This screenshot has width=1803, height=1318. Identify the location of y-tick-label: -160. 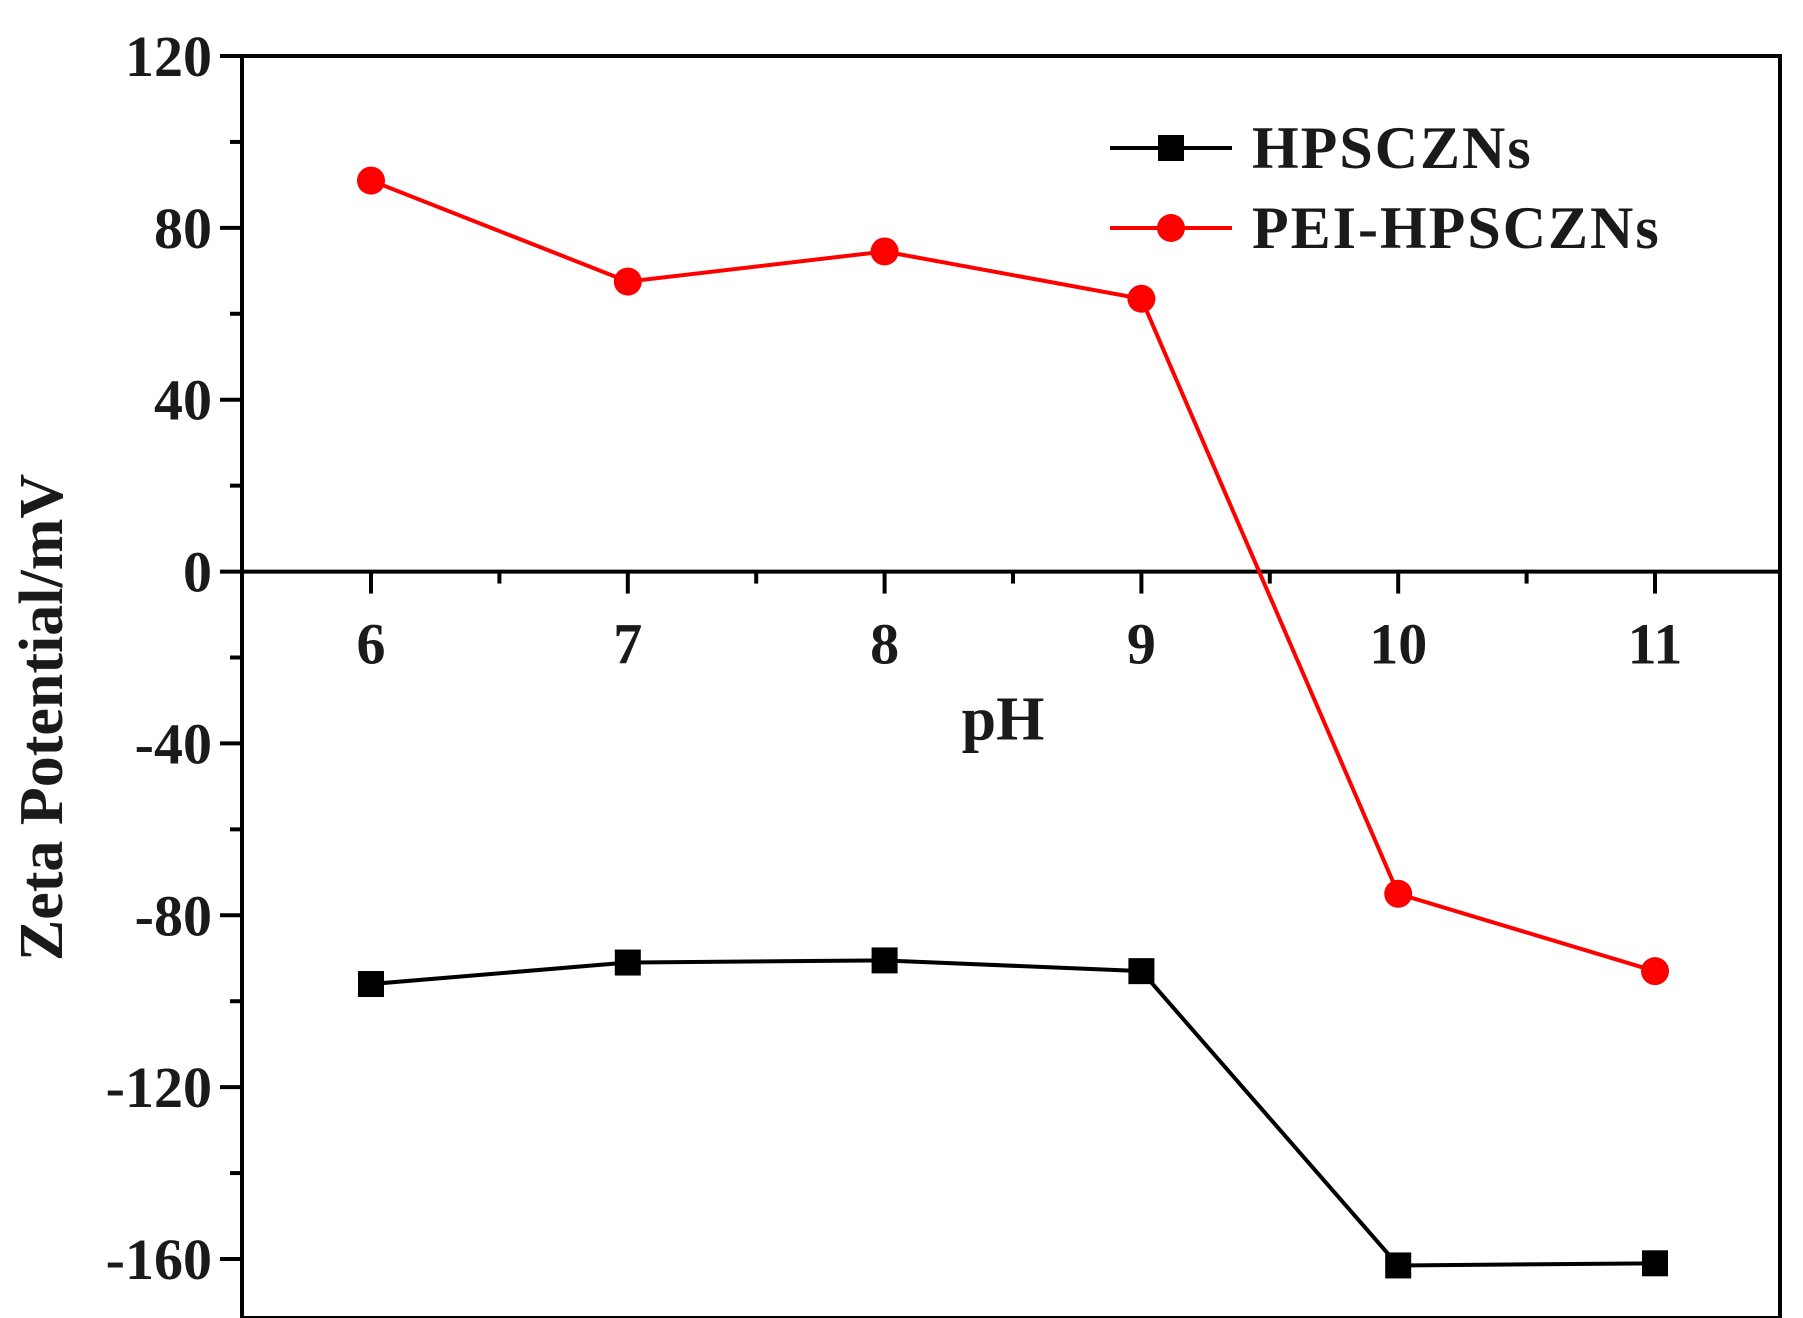
(159, 1259).